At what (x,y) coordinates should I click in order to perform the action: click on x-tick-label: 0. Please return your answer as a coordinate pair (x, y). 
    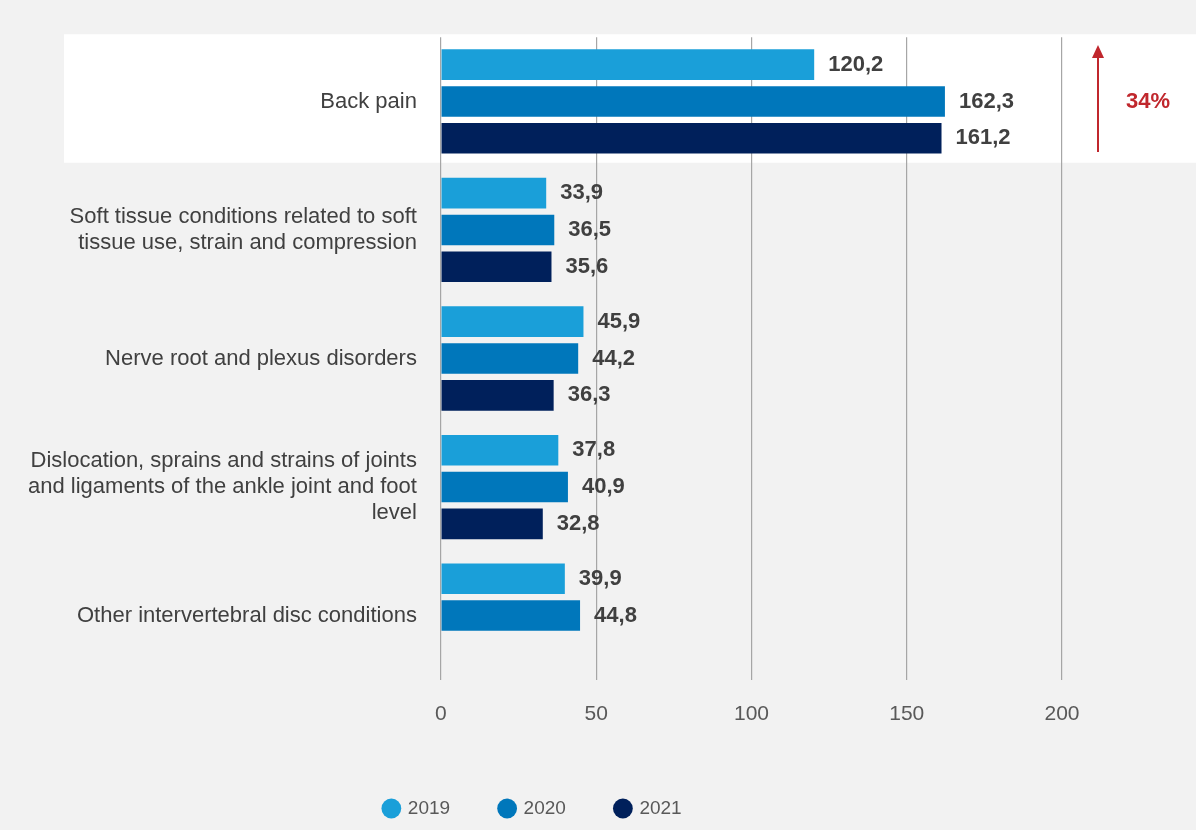
    Looking at the image, I should click on (441, 713).